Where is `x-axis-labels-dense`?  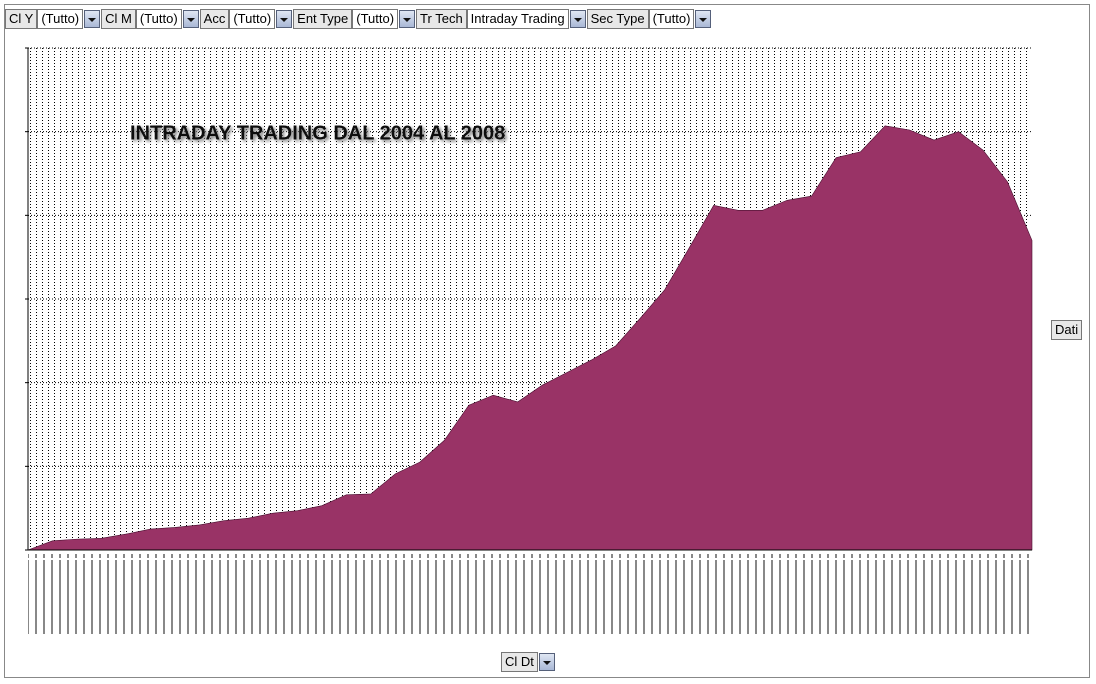 x-axis-labels-dense is located at coordinates (530, 594).